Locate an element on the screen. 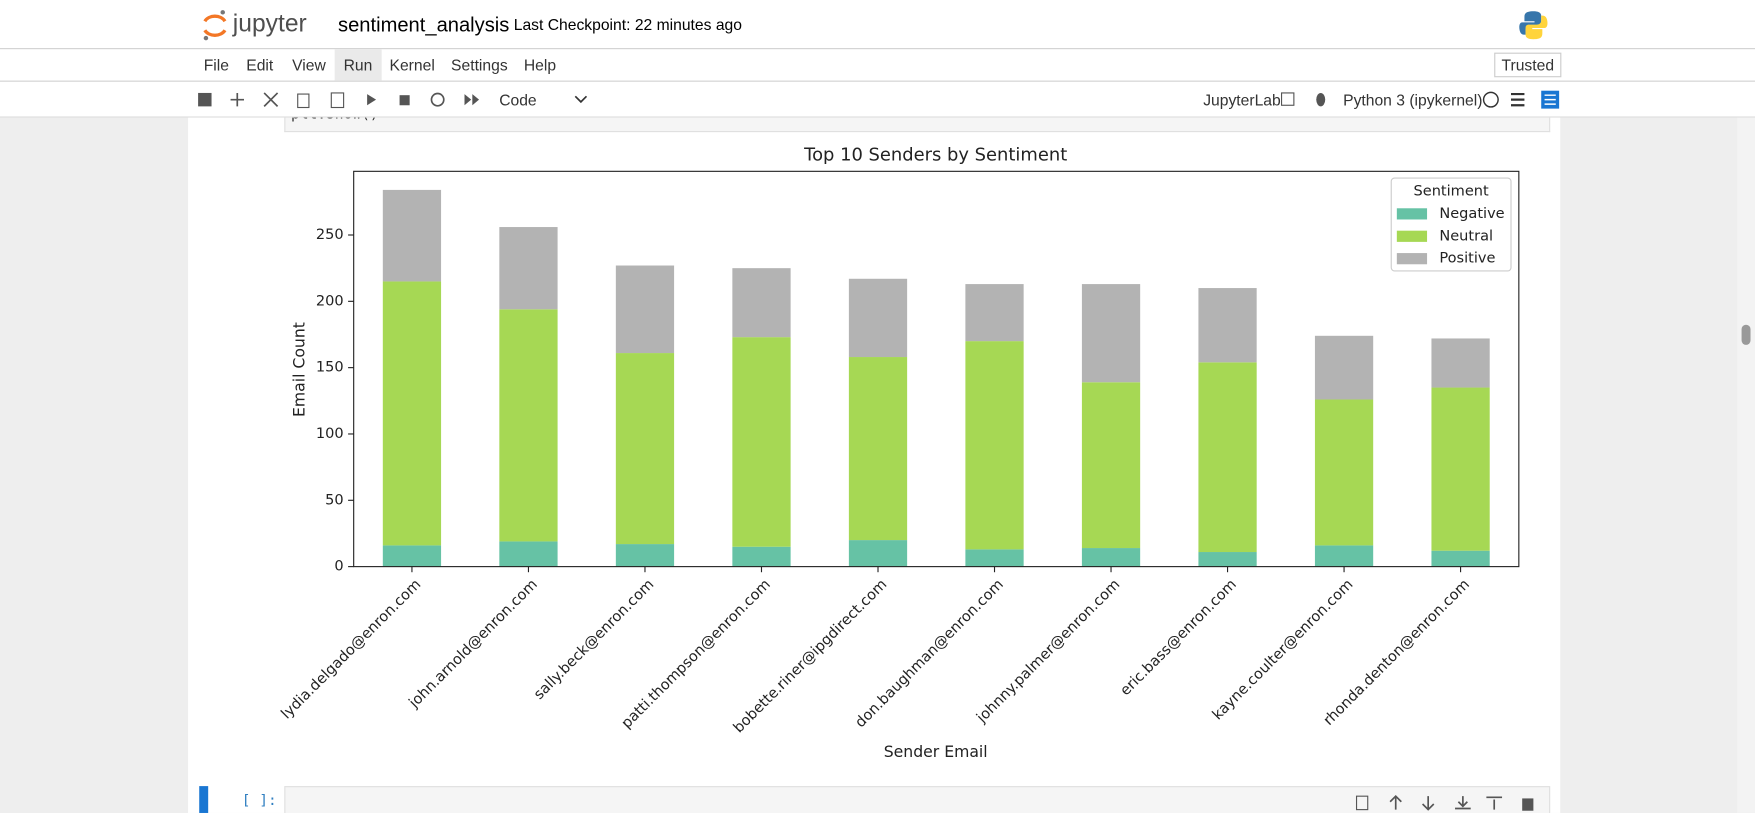 The width and height of the screenshot is (1755, 813). kernel-name: Python 3 (ipykernel) is located at coordinates (1413, 99).